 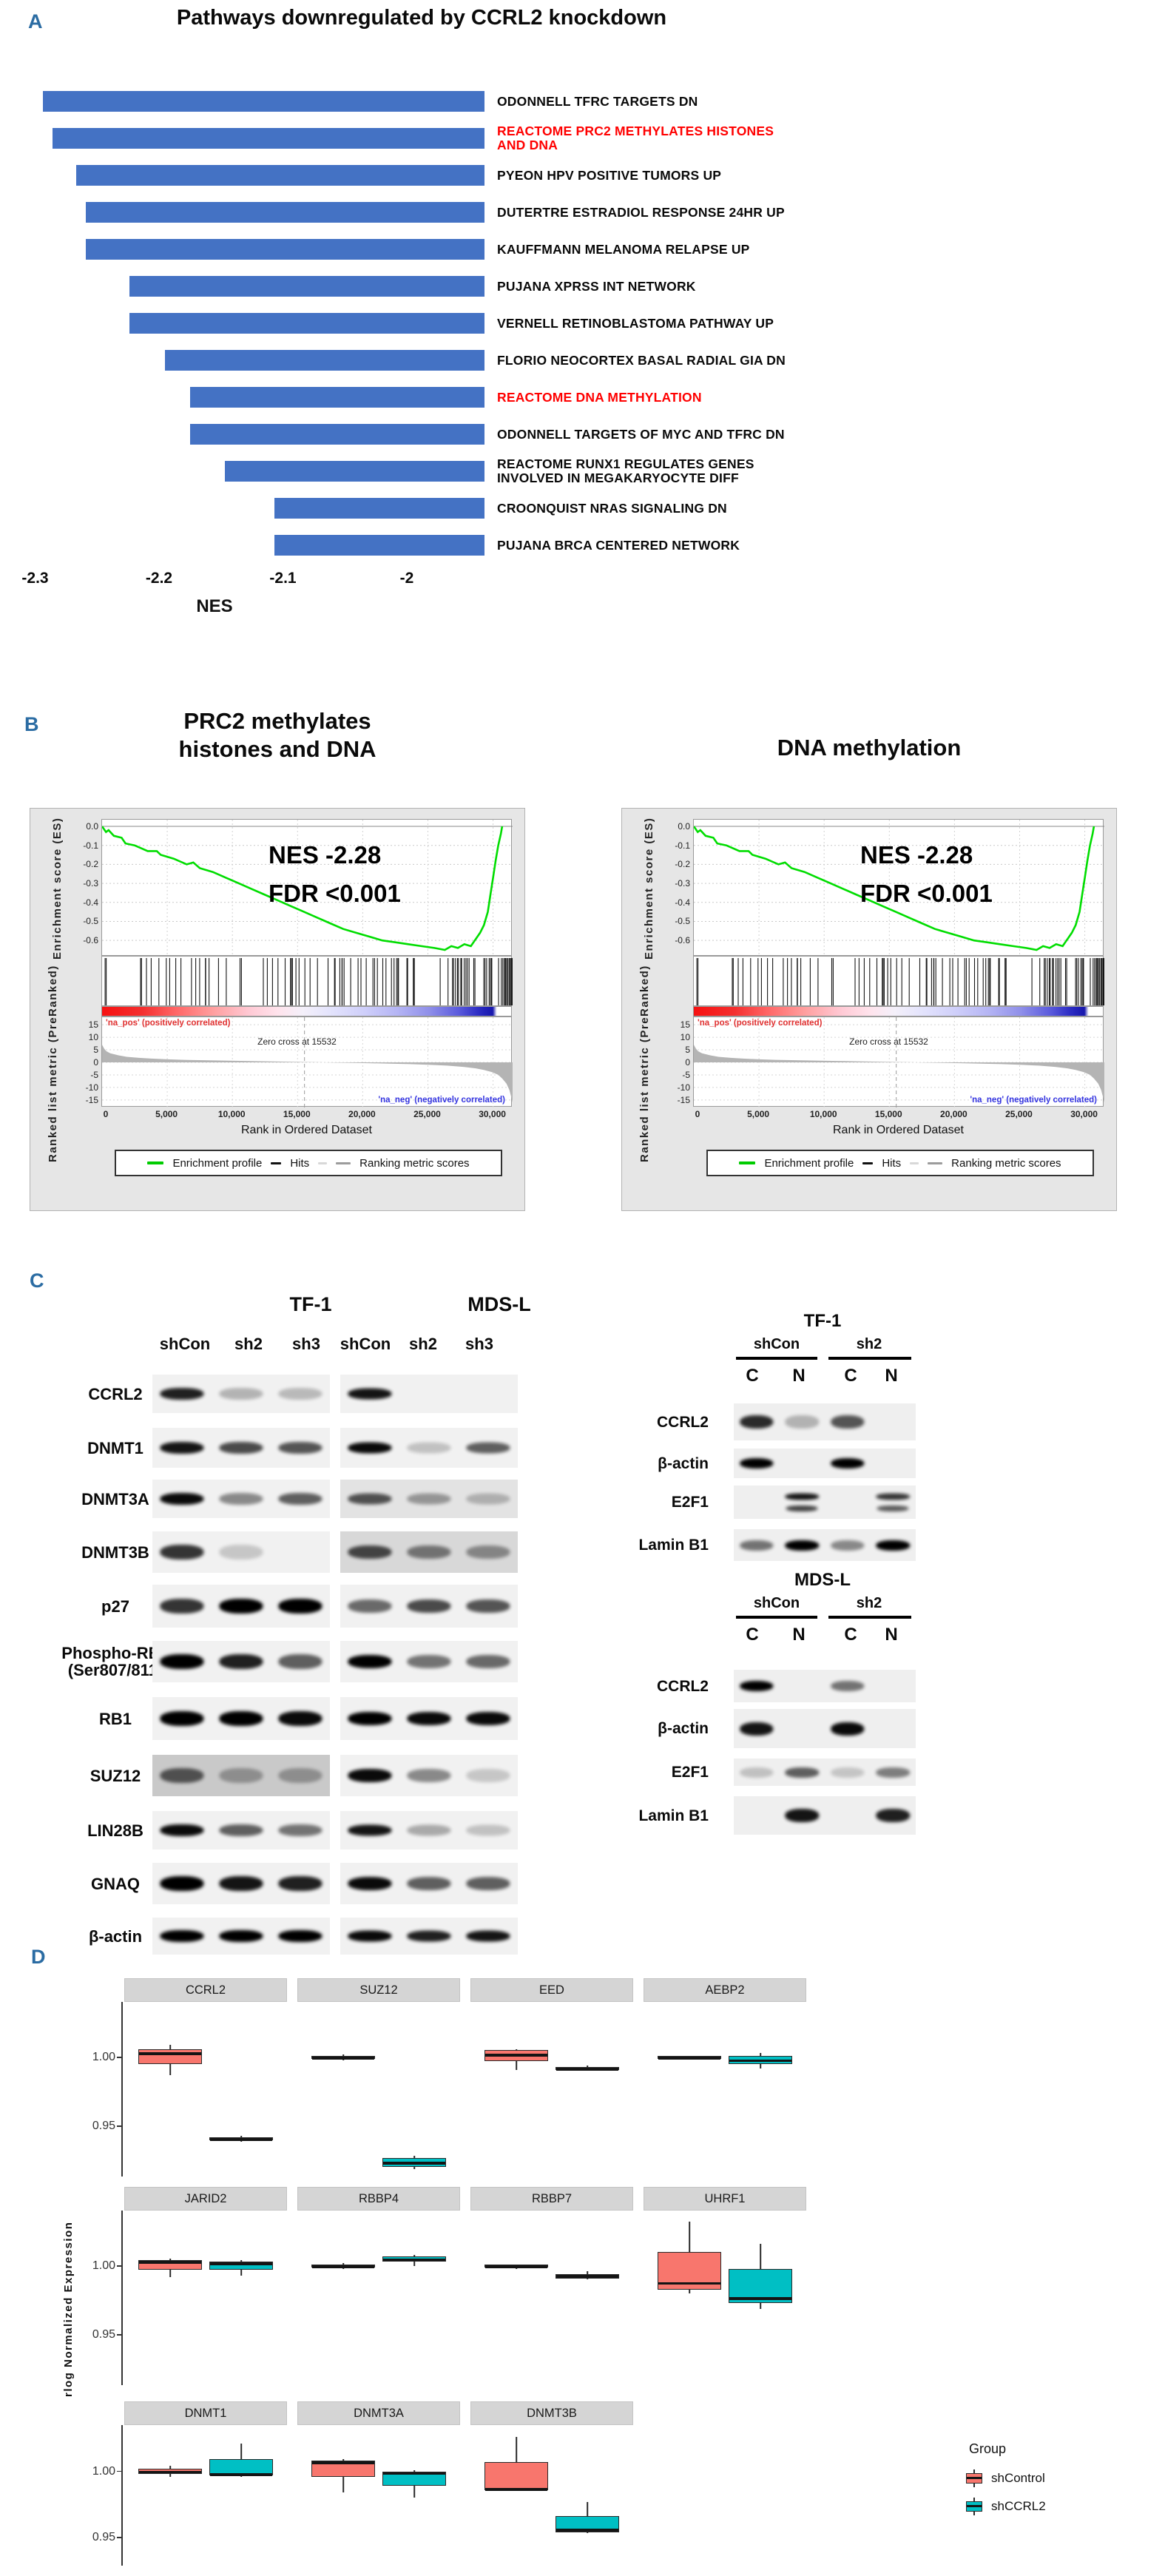 What do you see at coordinates (759, 1114) in the screenshot?
I see `x-tick-label: 5,000` at bounding box center [759, 1114].